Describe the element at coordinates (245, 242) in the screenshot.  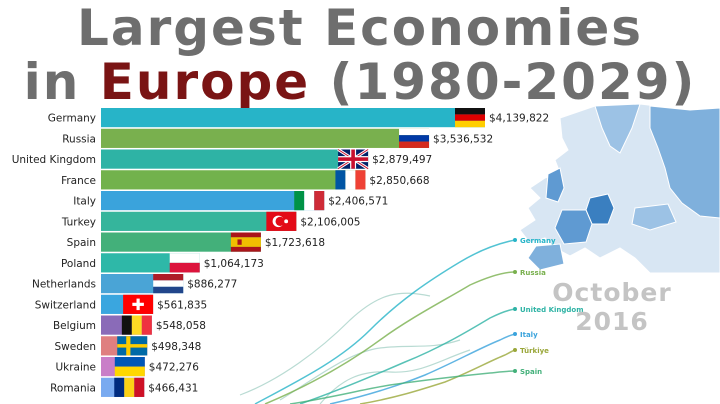
I see `flag-spain-icon` at that location.